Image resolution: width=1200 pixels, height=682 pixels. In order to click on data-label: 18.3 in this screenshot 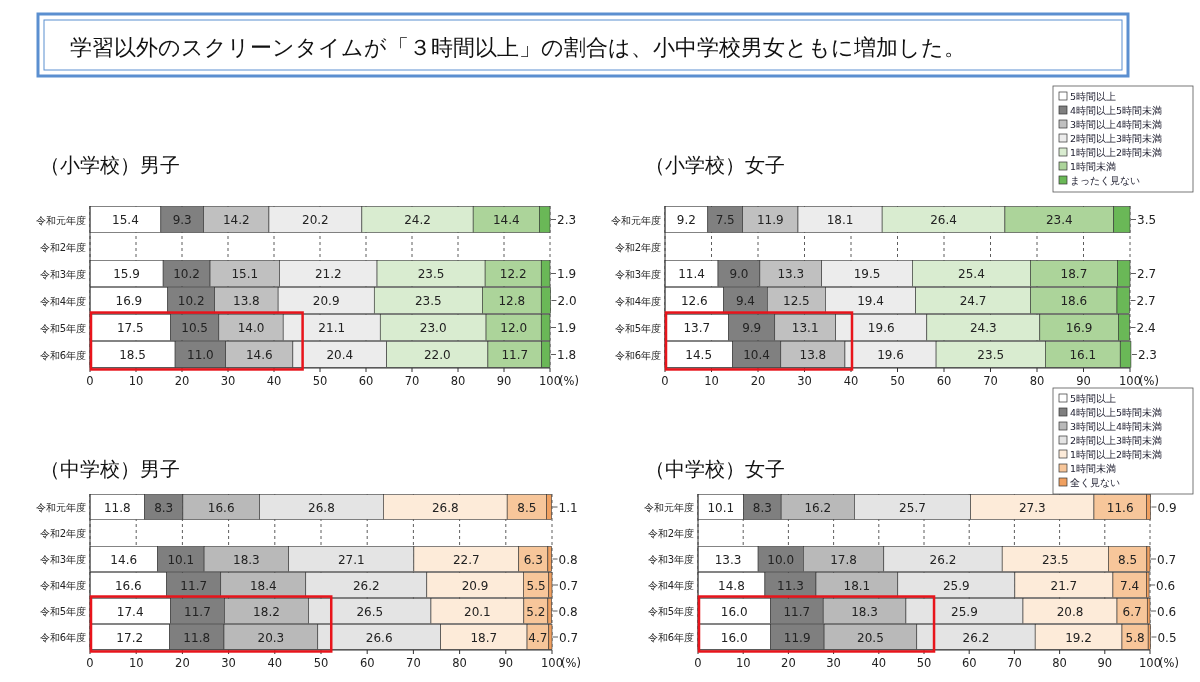, I will do `click(864, 611)`.